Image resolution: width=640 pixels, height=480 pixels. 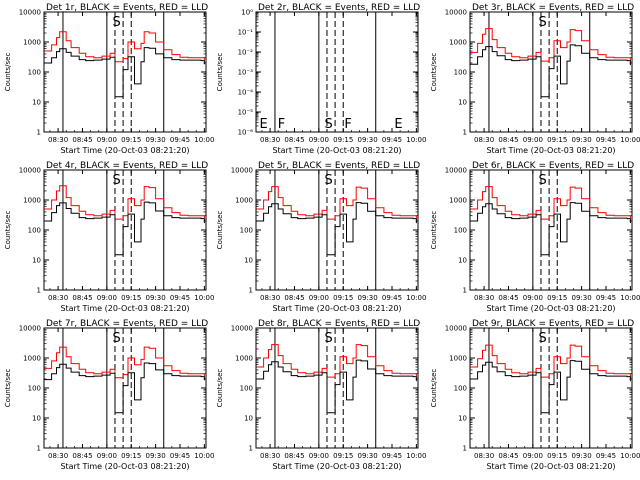 What do you see at coordinates (553, 324) in the screenshot?
I see `panel-title: Det 9r, BLACK = Events, RED = LLD` at bounding box center [553, 324].